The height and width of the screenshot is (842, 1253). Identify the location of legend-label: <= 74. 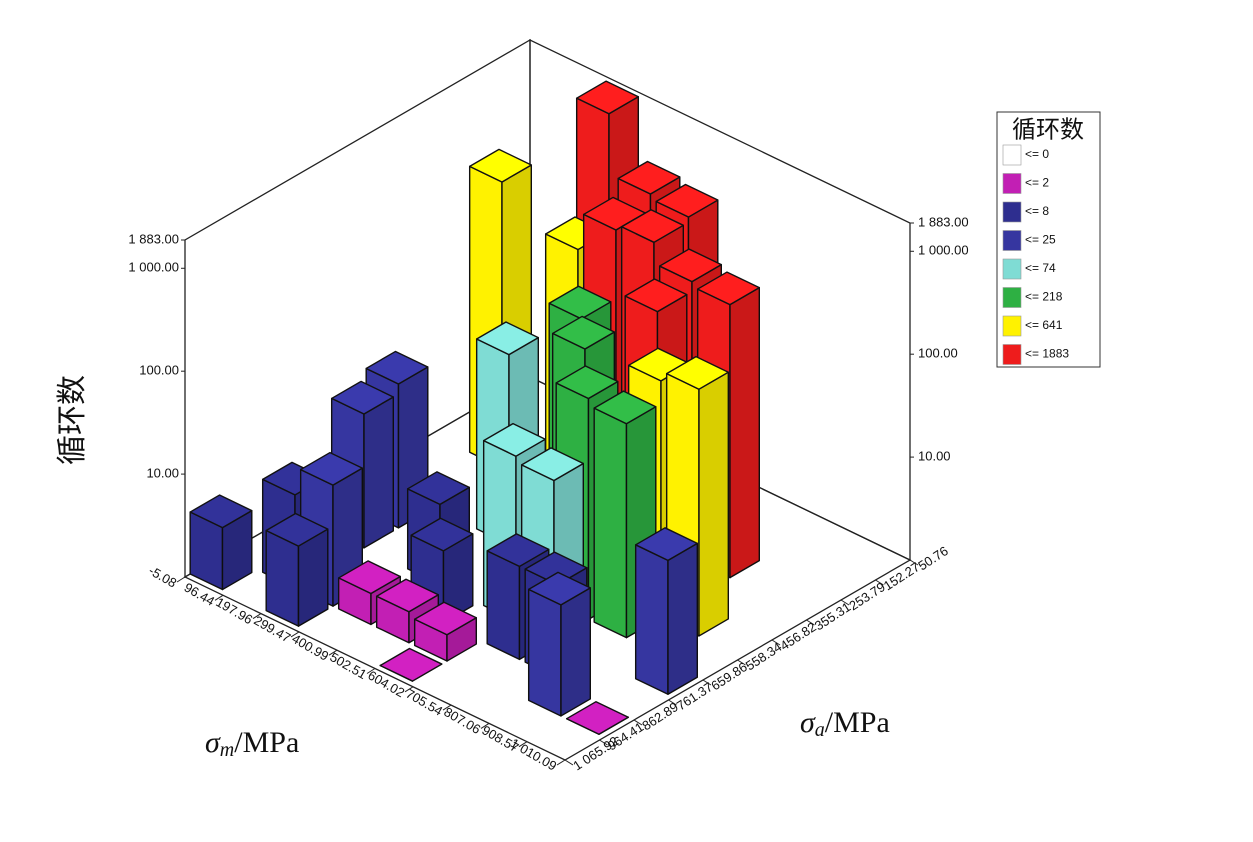
(1040, 268).